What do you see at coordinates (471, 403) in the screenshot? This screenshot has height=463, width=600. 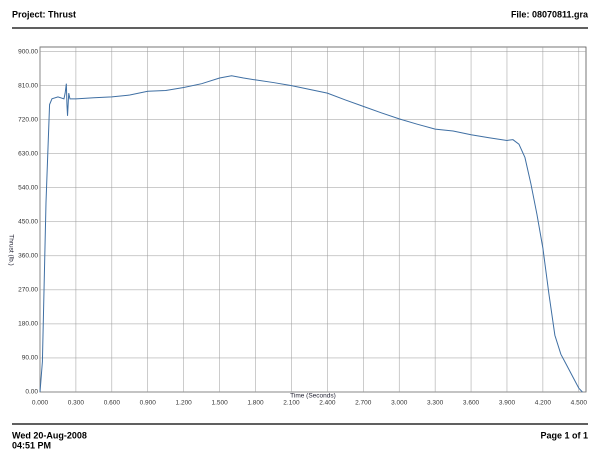 I see `x-tick-label: 3.600` at bounding box center [471, 403].